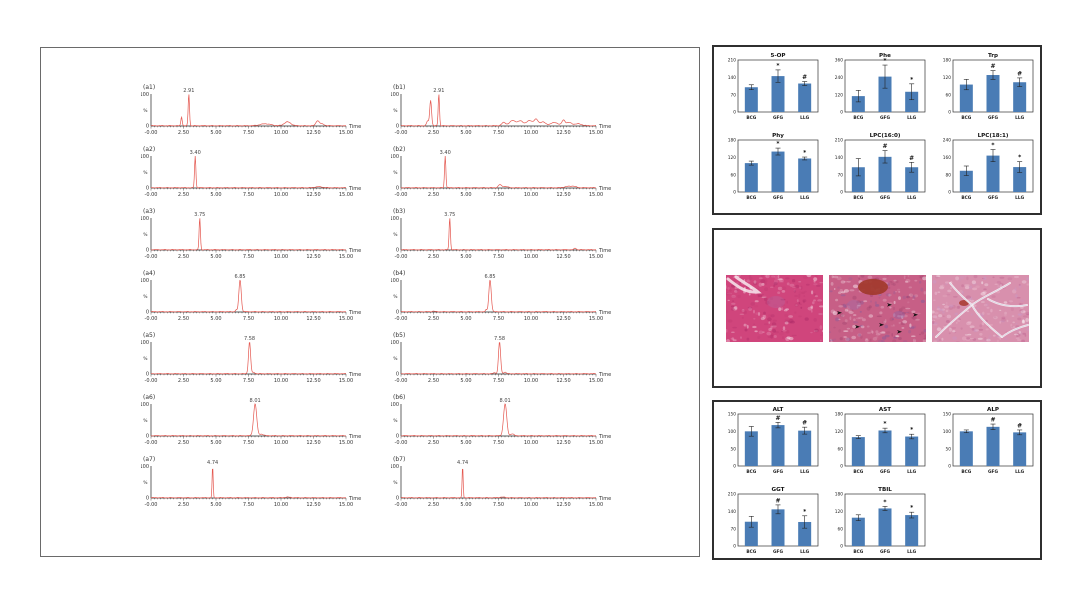  I want to click on biochemistry-chart-ast: AST 0 60 120 180 BCG * GFG * LLG, so click(877, 444).